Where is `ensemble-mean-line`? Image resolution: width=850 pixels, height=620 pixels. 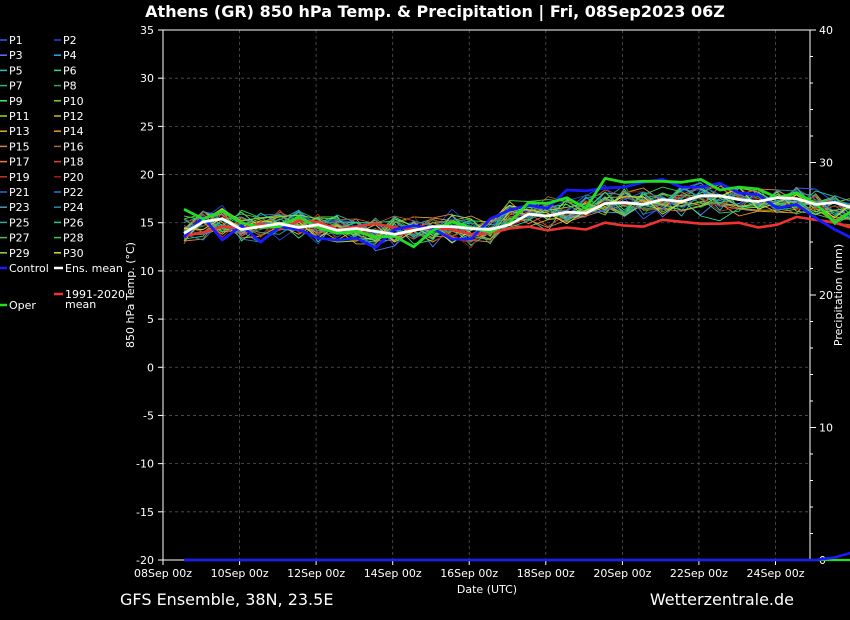
ensemble-mean-line is located at coordinates (516, 215).